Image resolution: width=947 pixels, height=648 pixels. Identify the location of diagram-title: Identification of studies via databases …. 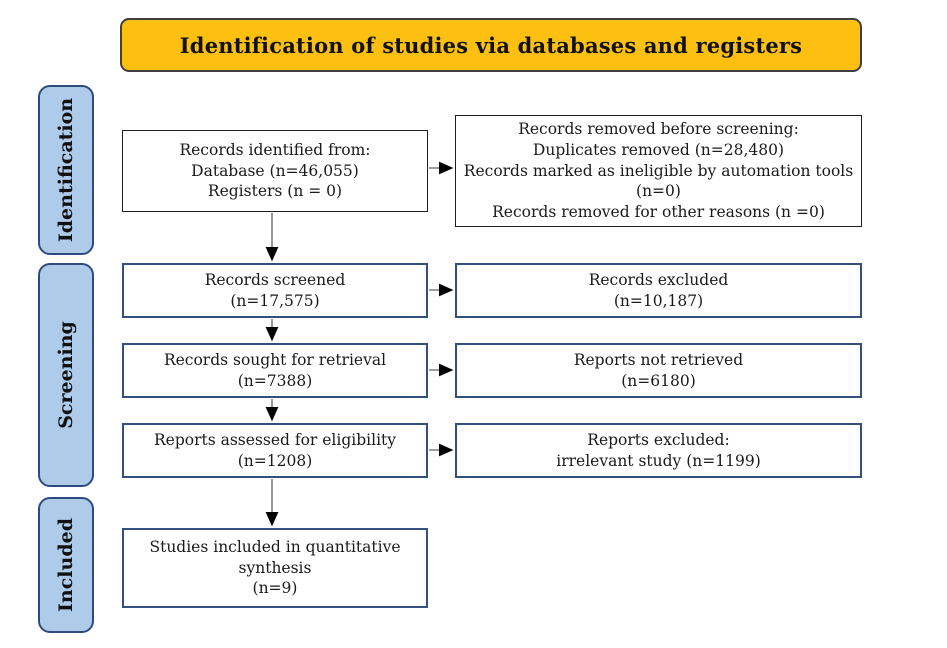
(491, 45).